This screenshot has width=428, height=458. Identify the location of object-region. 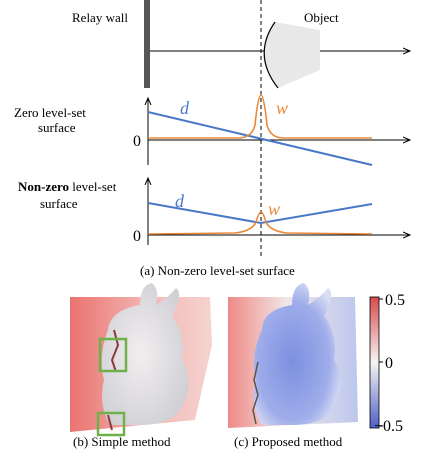
(292, 55).